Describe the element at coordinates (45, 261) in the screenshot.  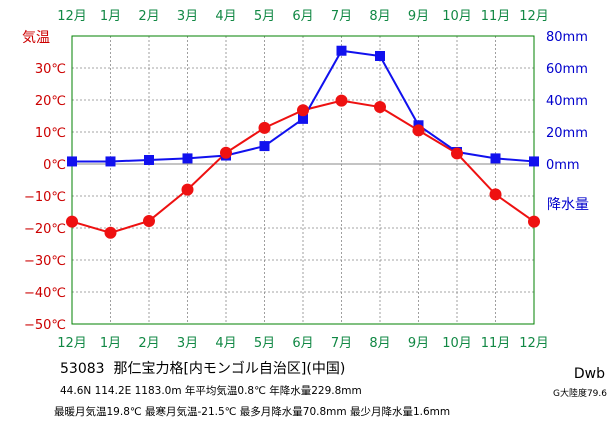
I see `temp-tick-label: −30℃` at that location.